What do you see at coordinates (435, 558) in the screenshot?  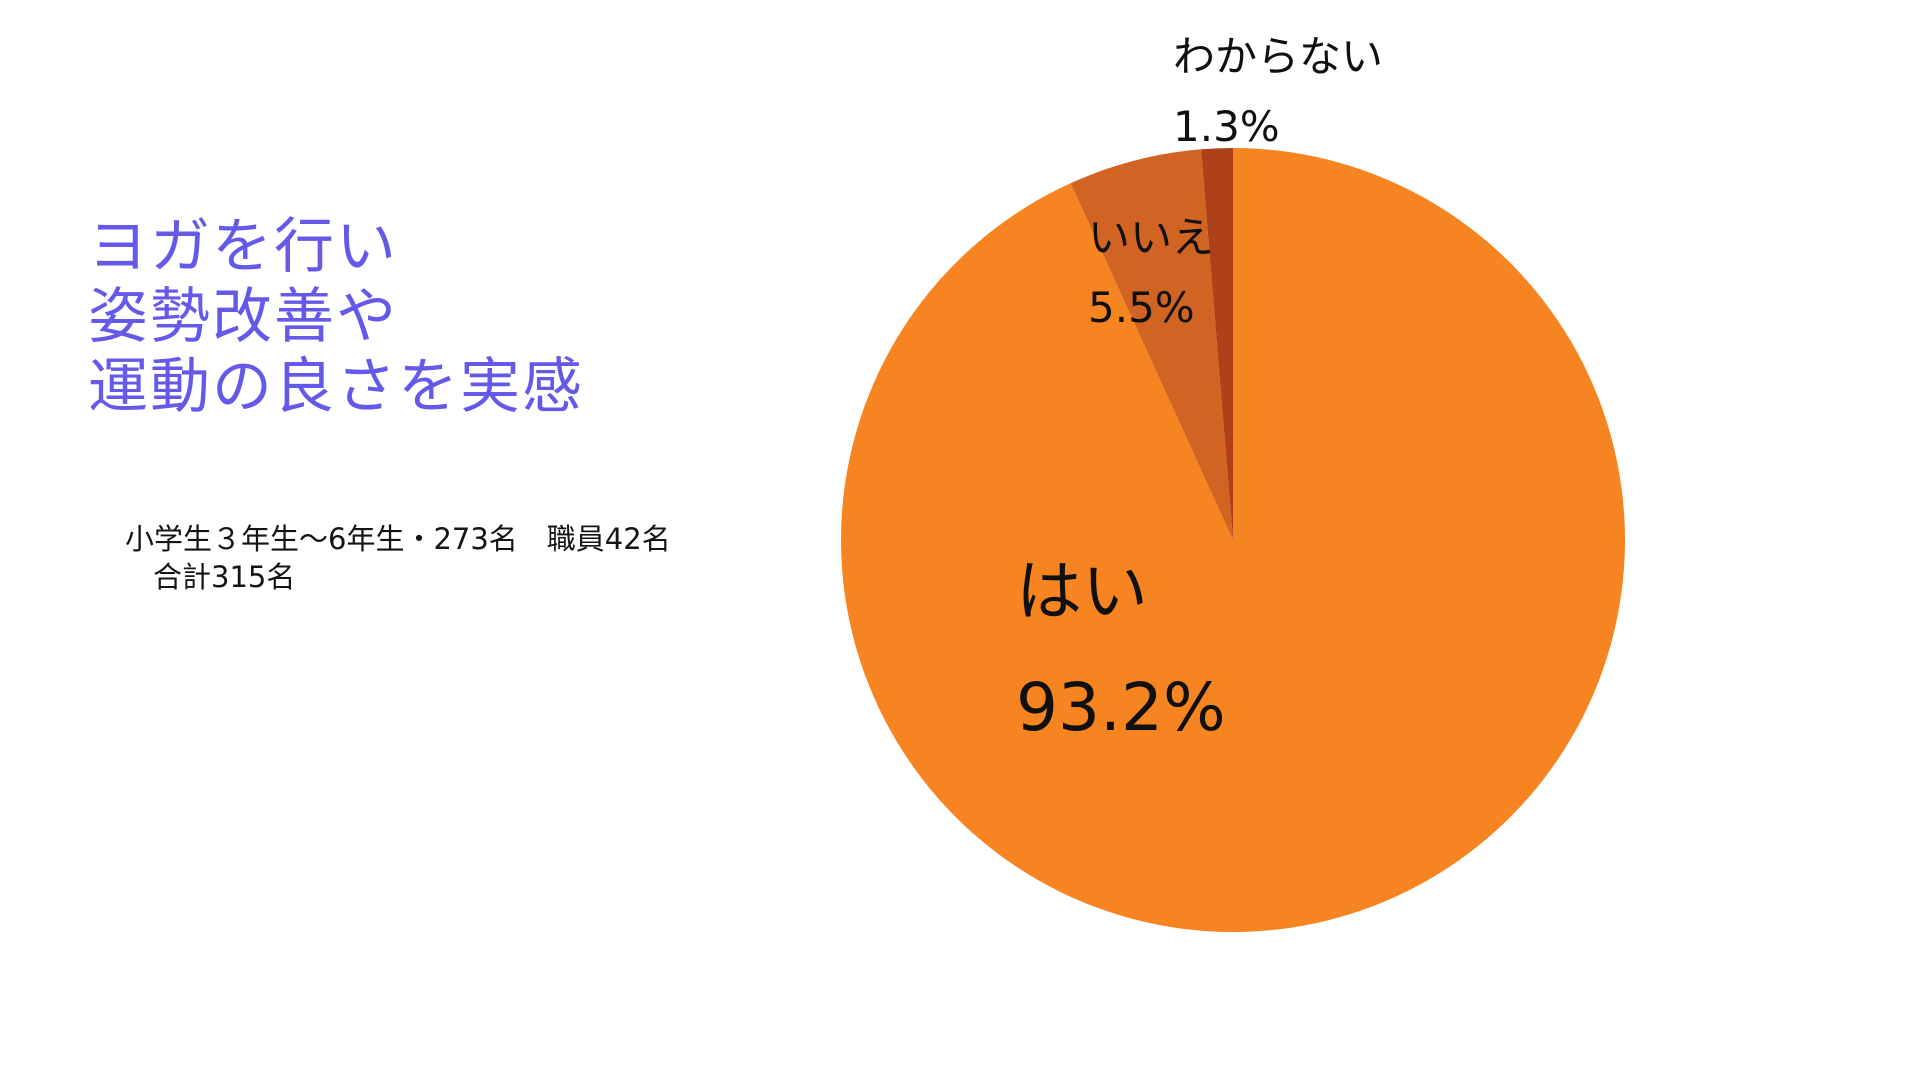 I see `sample-size-note: 小学生３年生〜6年生・273名 職員42名 合計315名` at bounding box center [435, 558].